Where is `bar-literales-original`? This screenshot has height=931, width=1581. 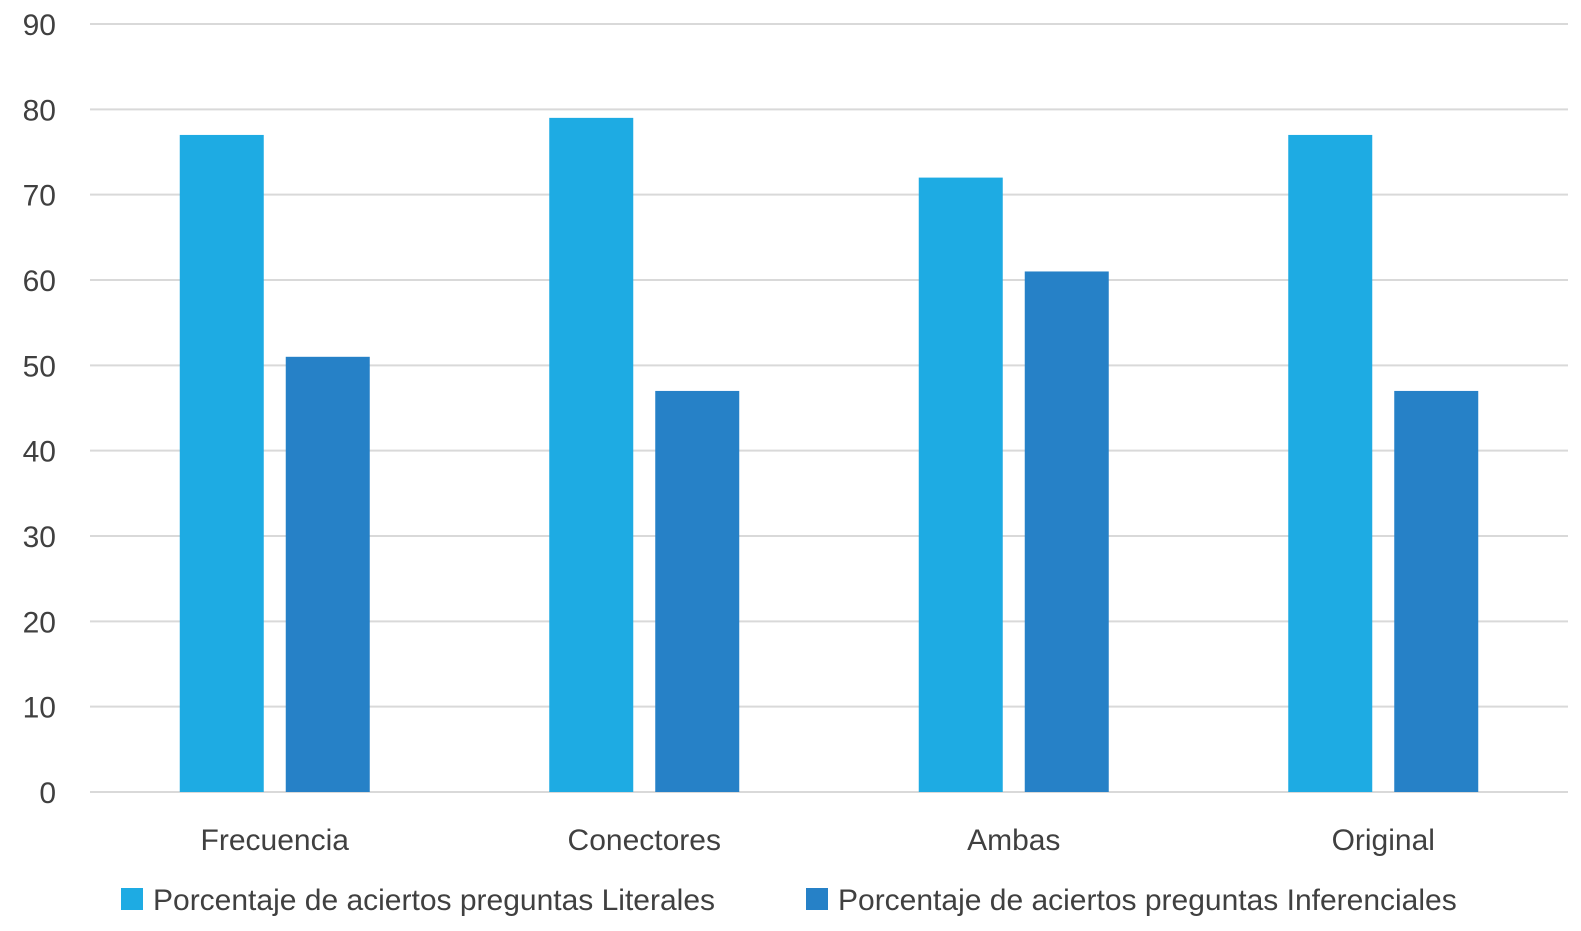 bar-literales-original is located at coordinates (1330, 463).